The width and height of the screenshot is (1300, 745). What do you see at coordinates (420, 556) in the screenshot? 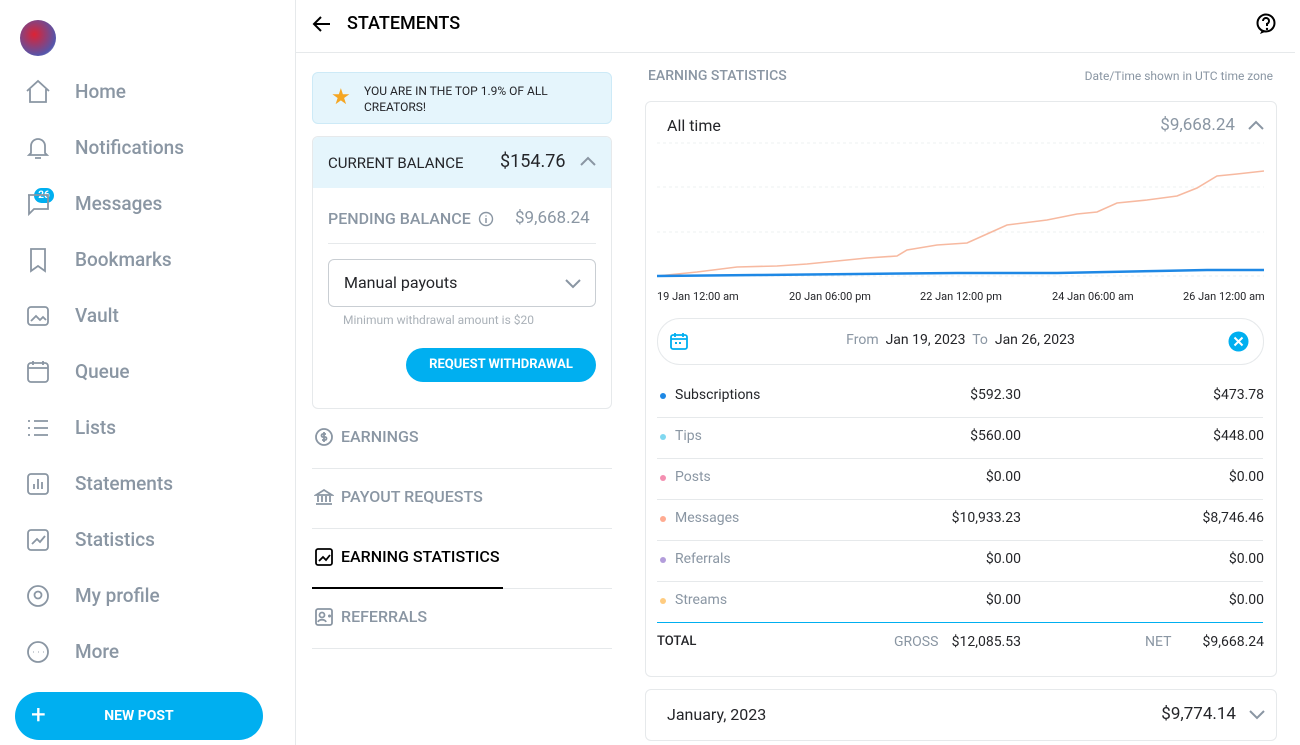
I see `tab: EARNING STATISTICS` at bounding box center [420, 556].